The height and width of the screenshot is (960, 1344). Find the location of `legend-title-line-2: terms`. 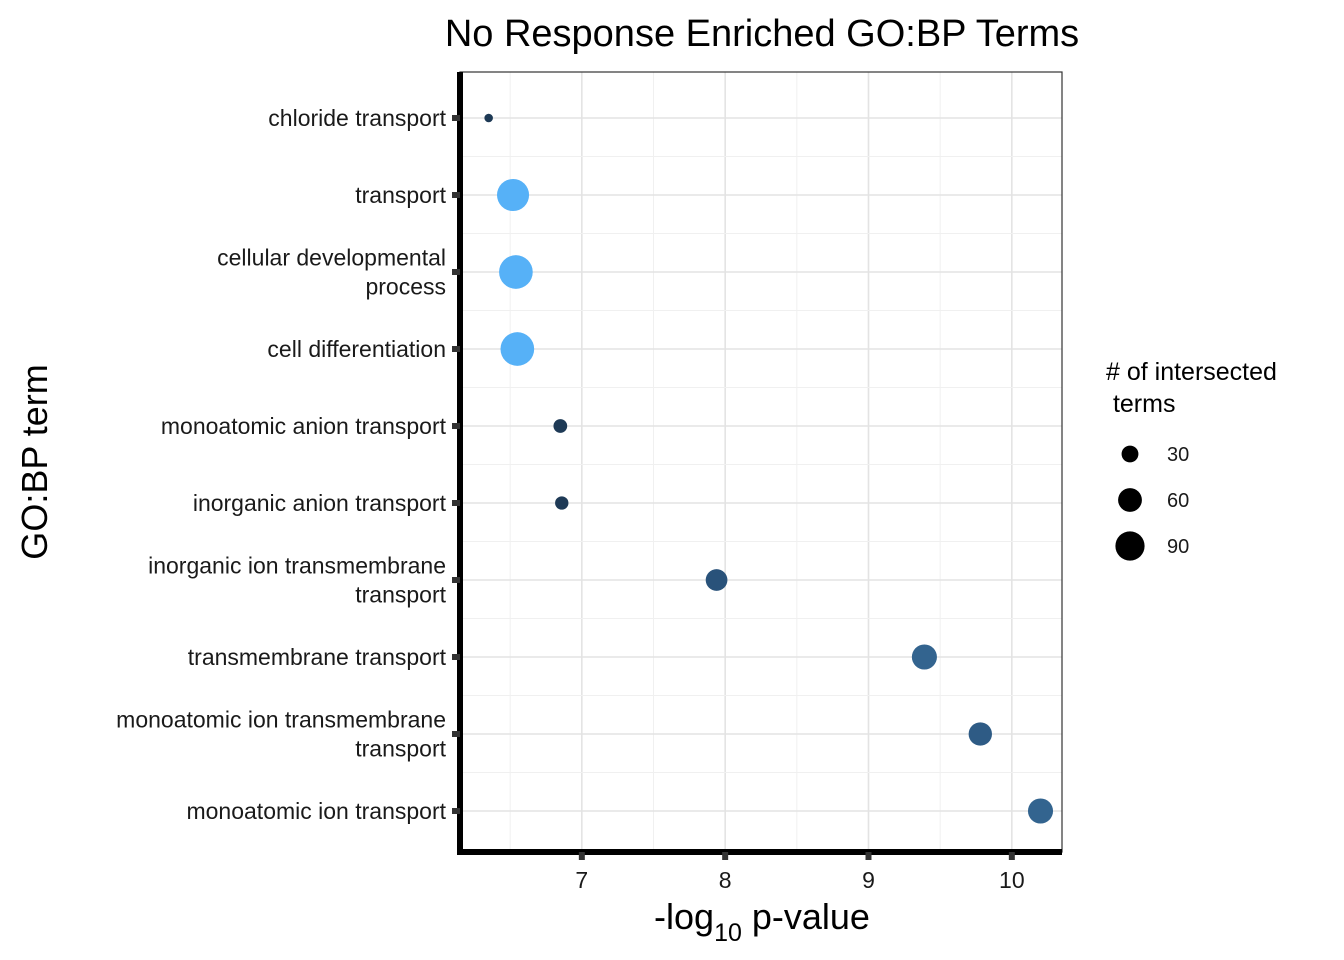

legend-title-line-2: terms is located at coordinates (1140, 404).